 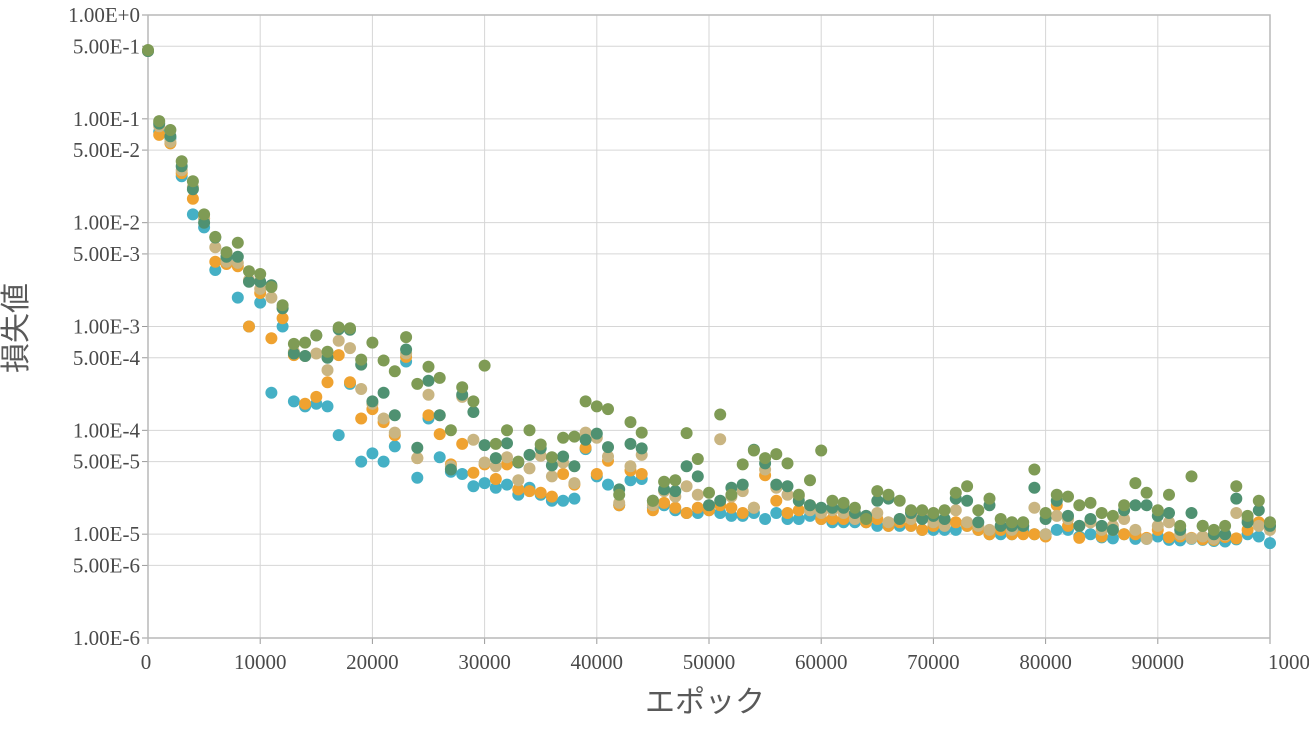 What do you see at coordinates (106, 223) in the screenshot?
I see `y-tick-label: 1.00E-2` at bounding box center [106, 223].